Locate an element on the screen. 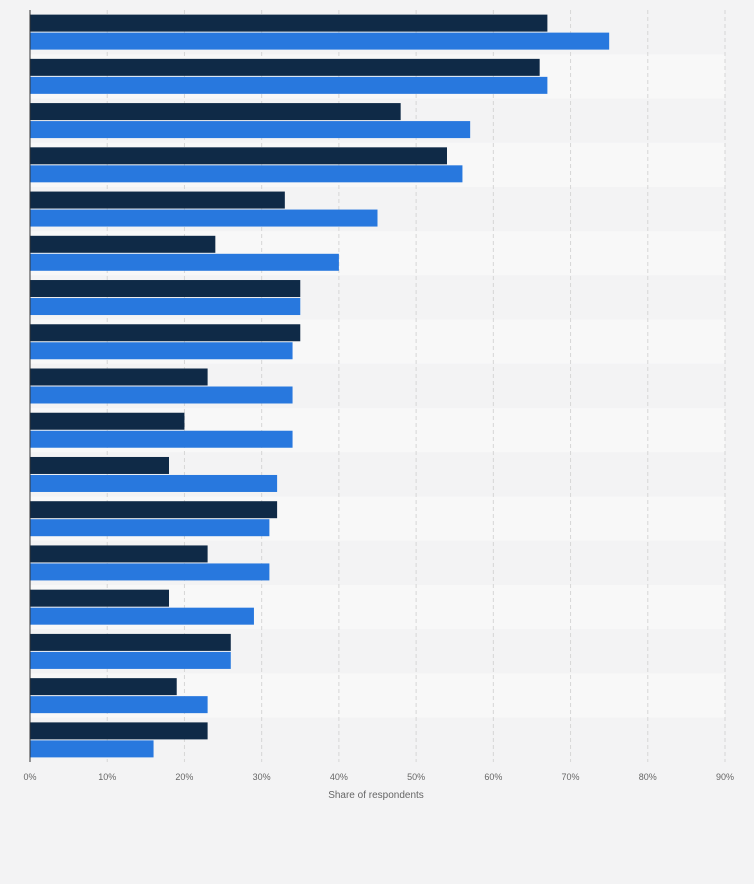 Image resolution: width=754 pixels, height=884 pixels. x-tick-label: 10% is located at coordinates (107, 777).